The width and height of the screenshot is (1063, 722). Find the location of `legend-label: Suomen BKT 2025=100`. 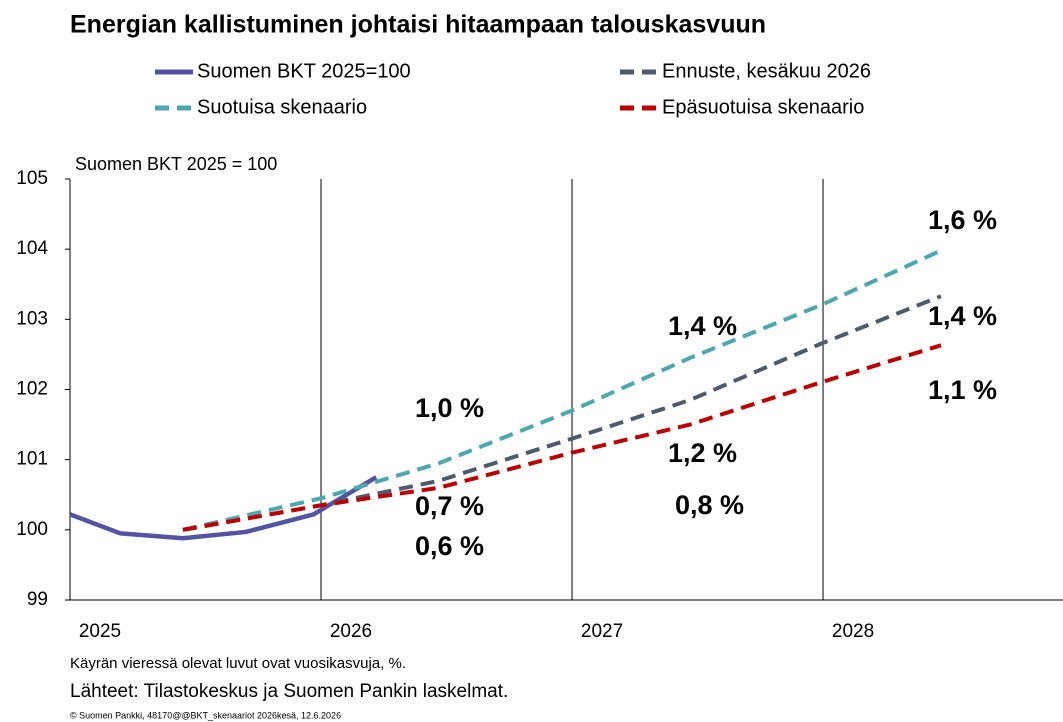

legend-label: Suomen BKT 2025=100 is located at coordinates (304, 71).